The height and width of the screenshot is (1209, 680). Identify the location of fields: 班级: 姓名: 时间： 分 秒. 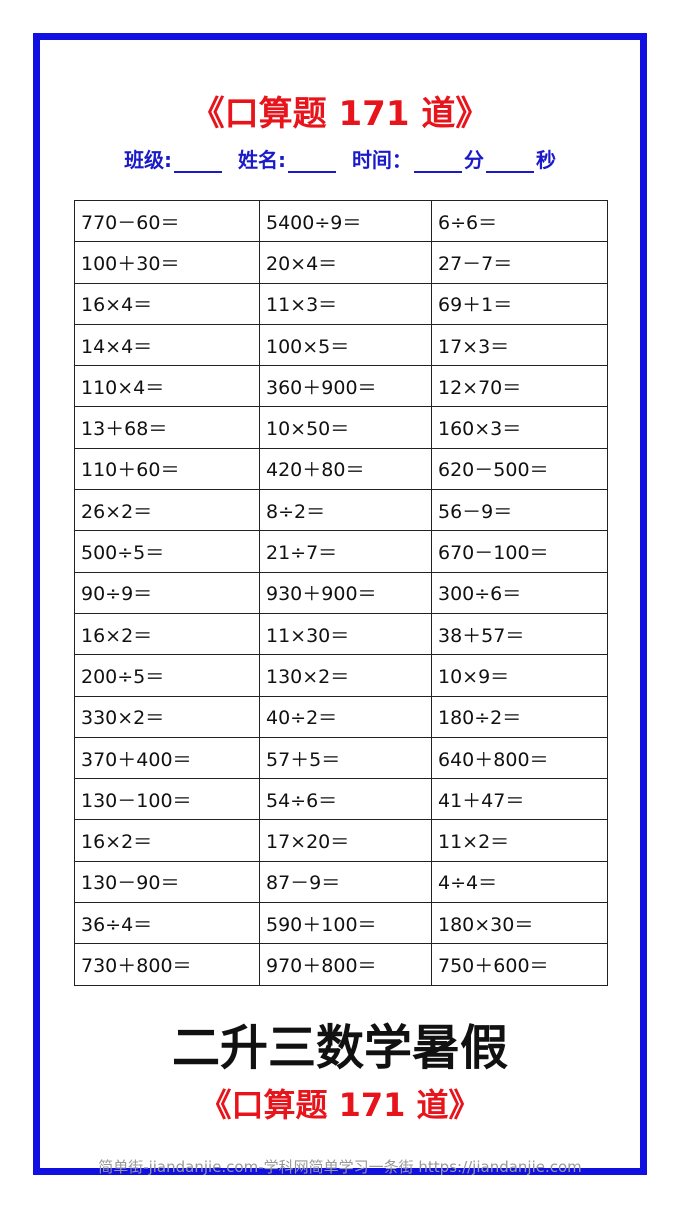
(340, 158).